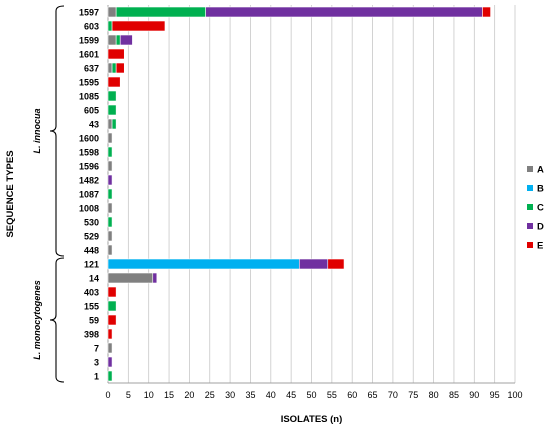  What do you see at coordinates (91, 293) in the screenshot?
I see `y-tick-label: 403` at bounding box center [91, 293].